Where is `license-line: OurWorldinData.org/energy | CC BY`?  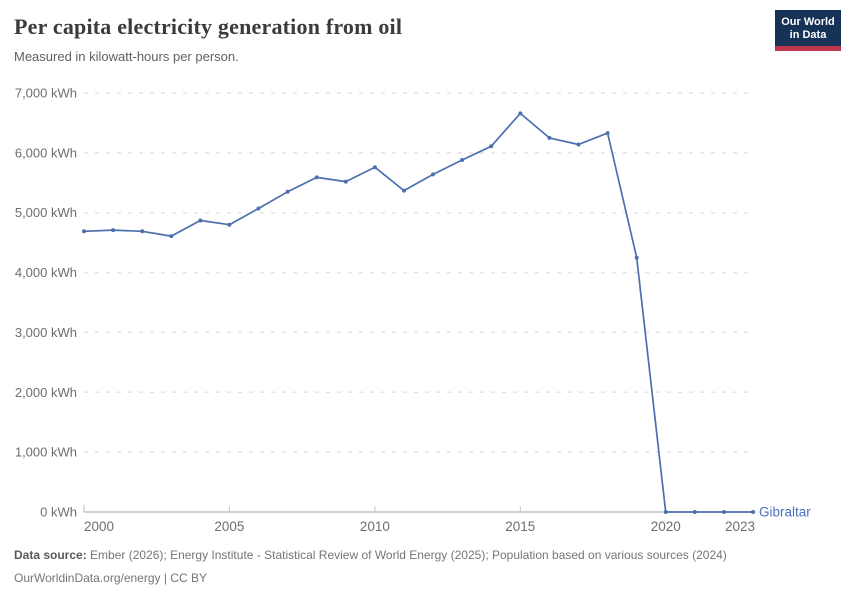 license-line: OurWorldinData.org/energy | CC BY is located at coordinates (110, 578).